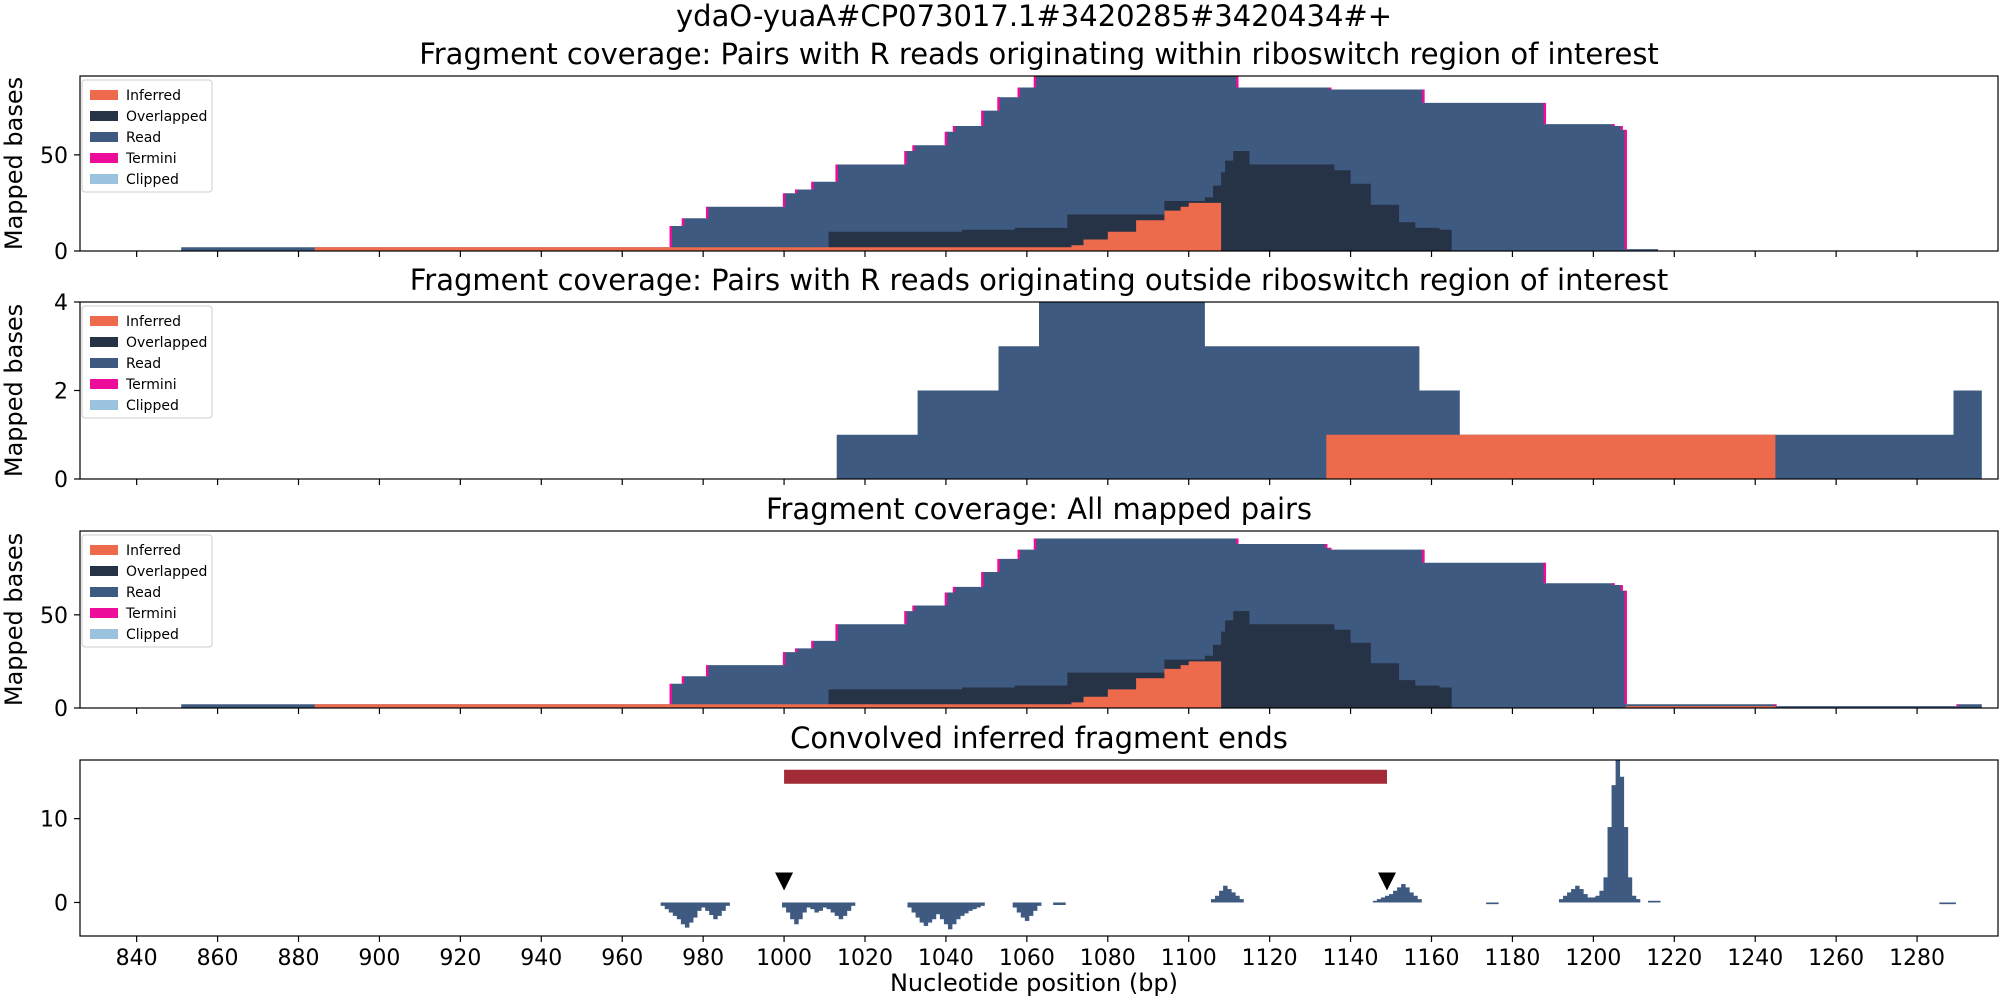 This screenshot has height=1000, width=2000. I want to click on legend-swatch-inferred, so click(104, 95).